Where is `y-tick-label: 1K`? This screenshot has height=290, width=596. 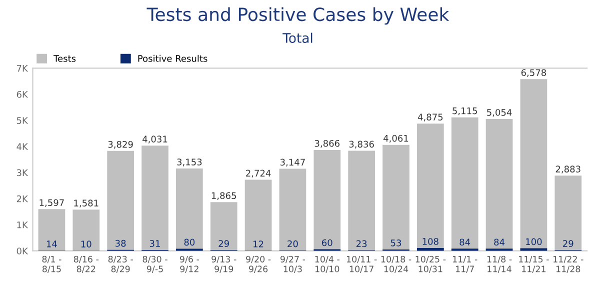 y-tick-label: 1K is located at coordinates (22, 225).